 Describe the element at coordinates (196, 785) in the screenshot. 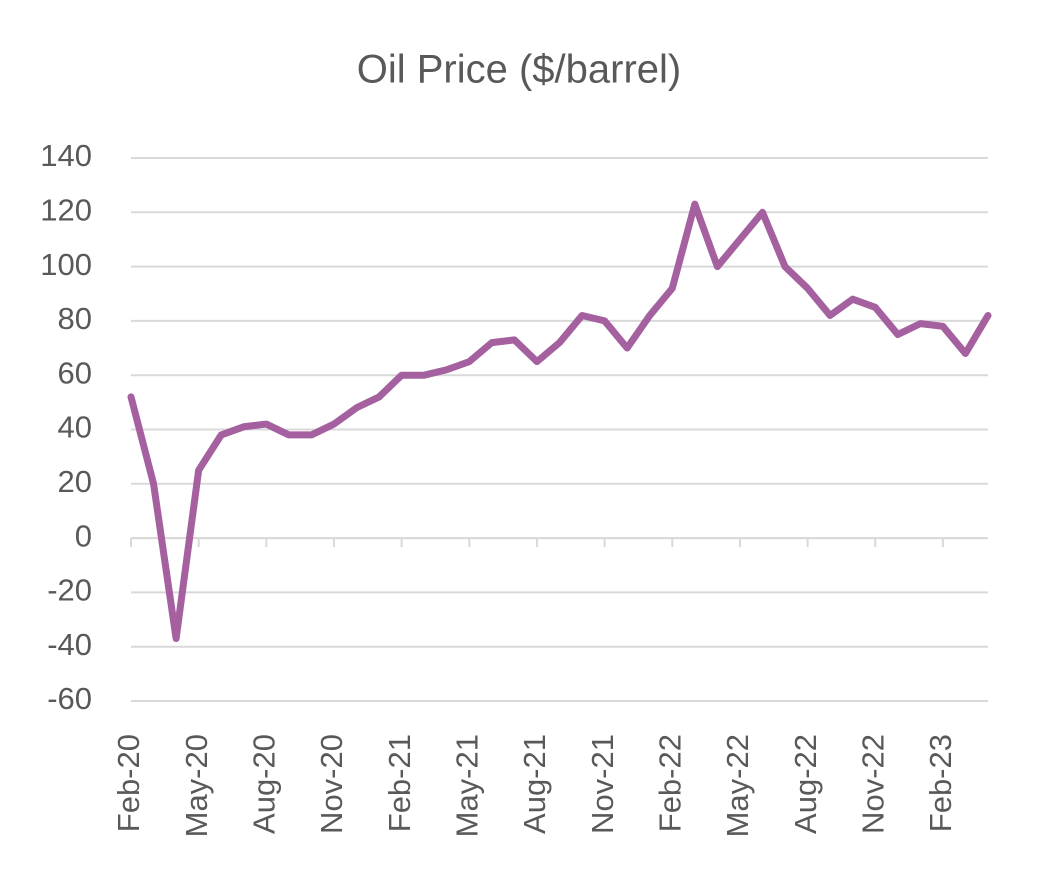

I see `x-tick-label: May-20` at that location.